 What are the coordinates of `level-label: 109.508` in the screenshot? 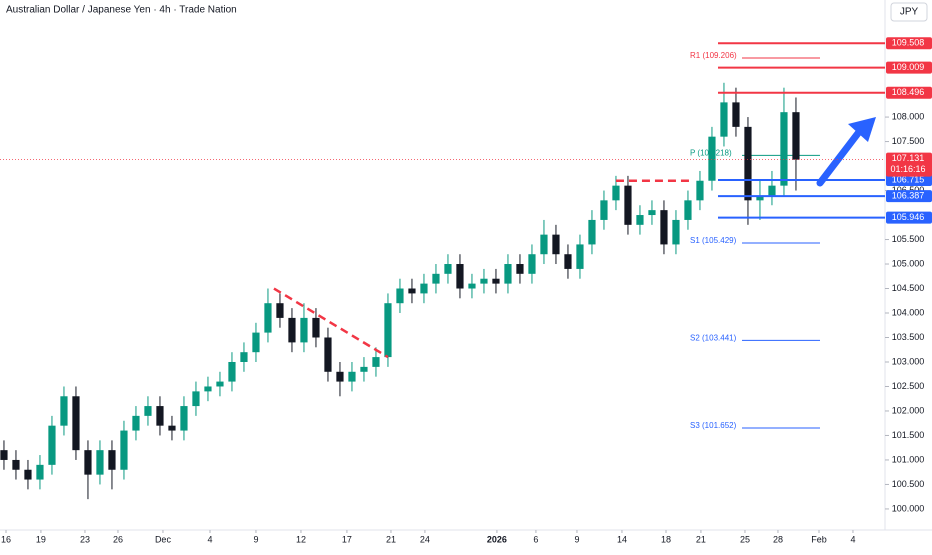 It's located at (908, 43).